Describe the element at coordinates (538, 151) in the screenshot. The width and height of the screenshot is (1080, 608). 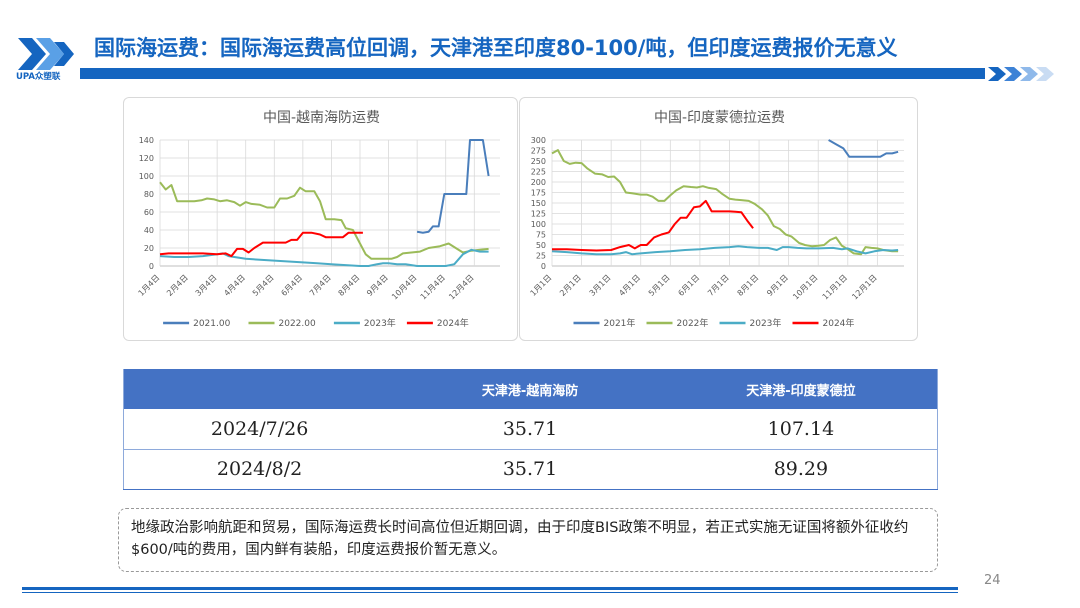
I see `y-tick-label: 275` at that location.